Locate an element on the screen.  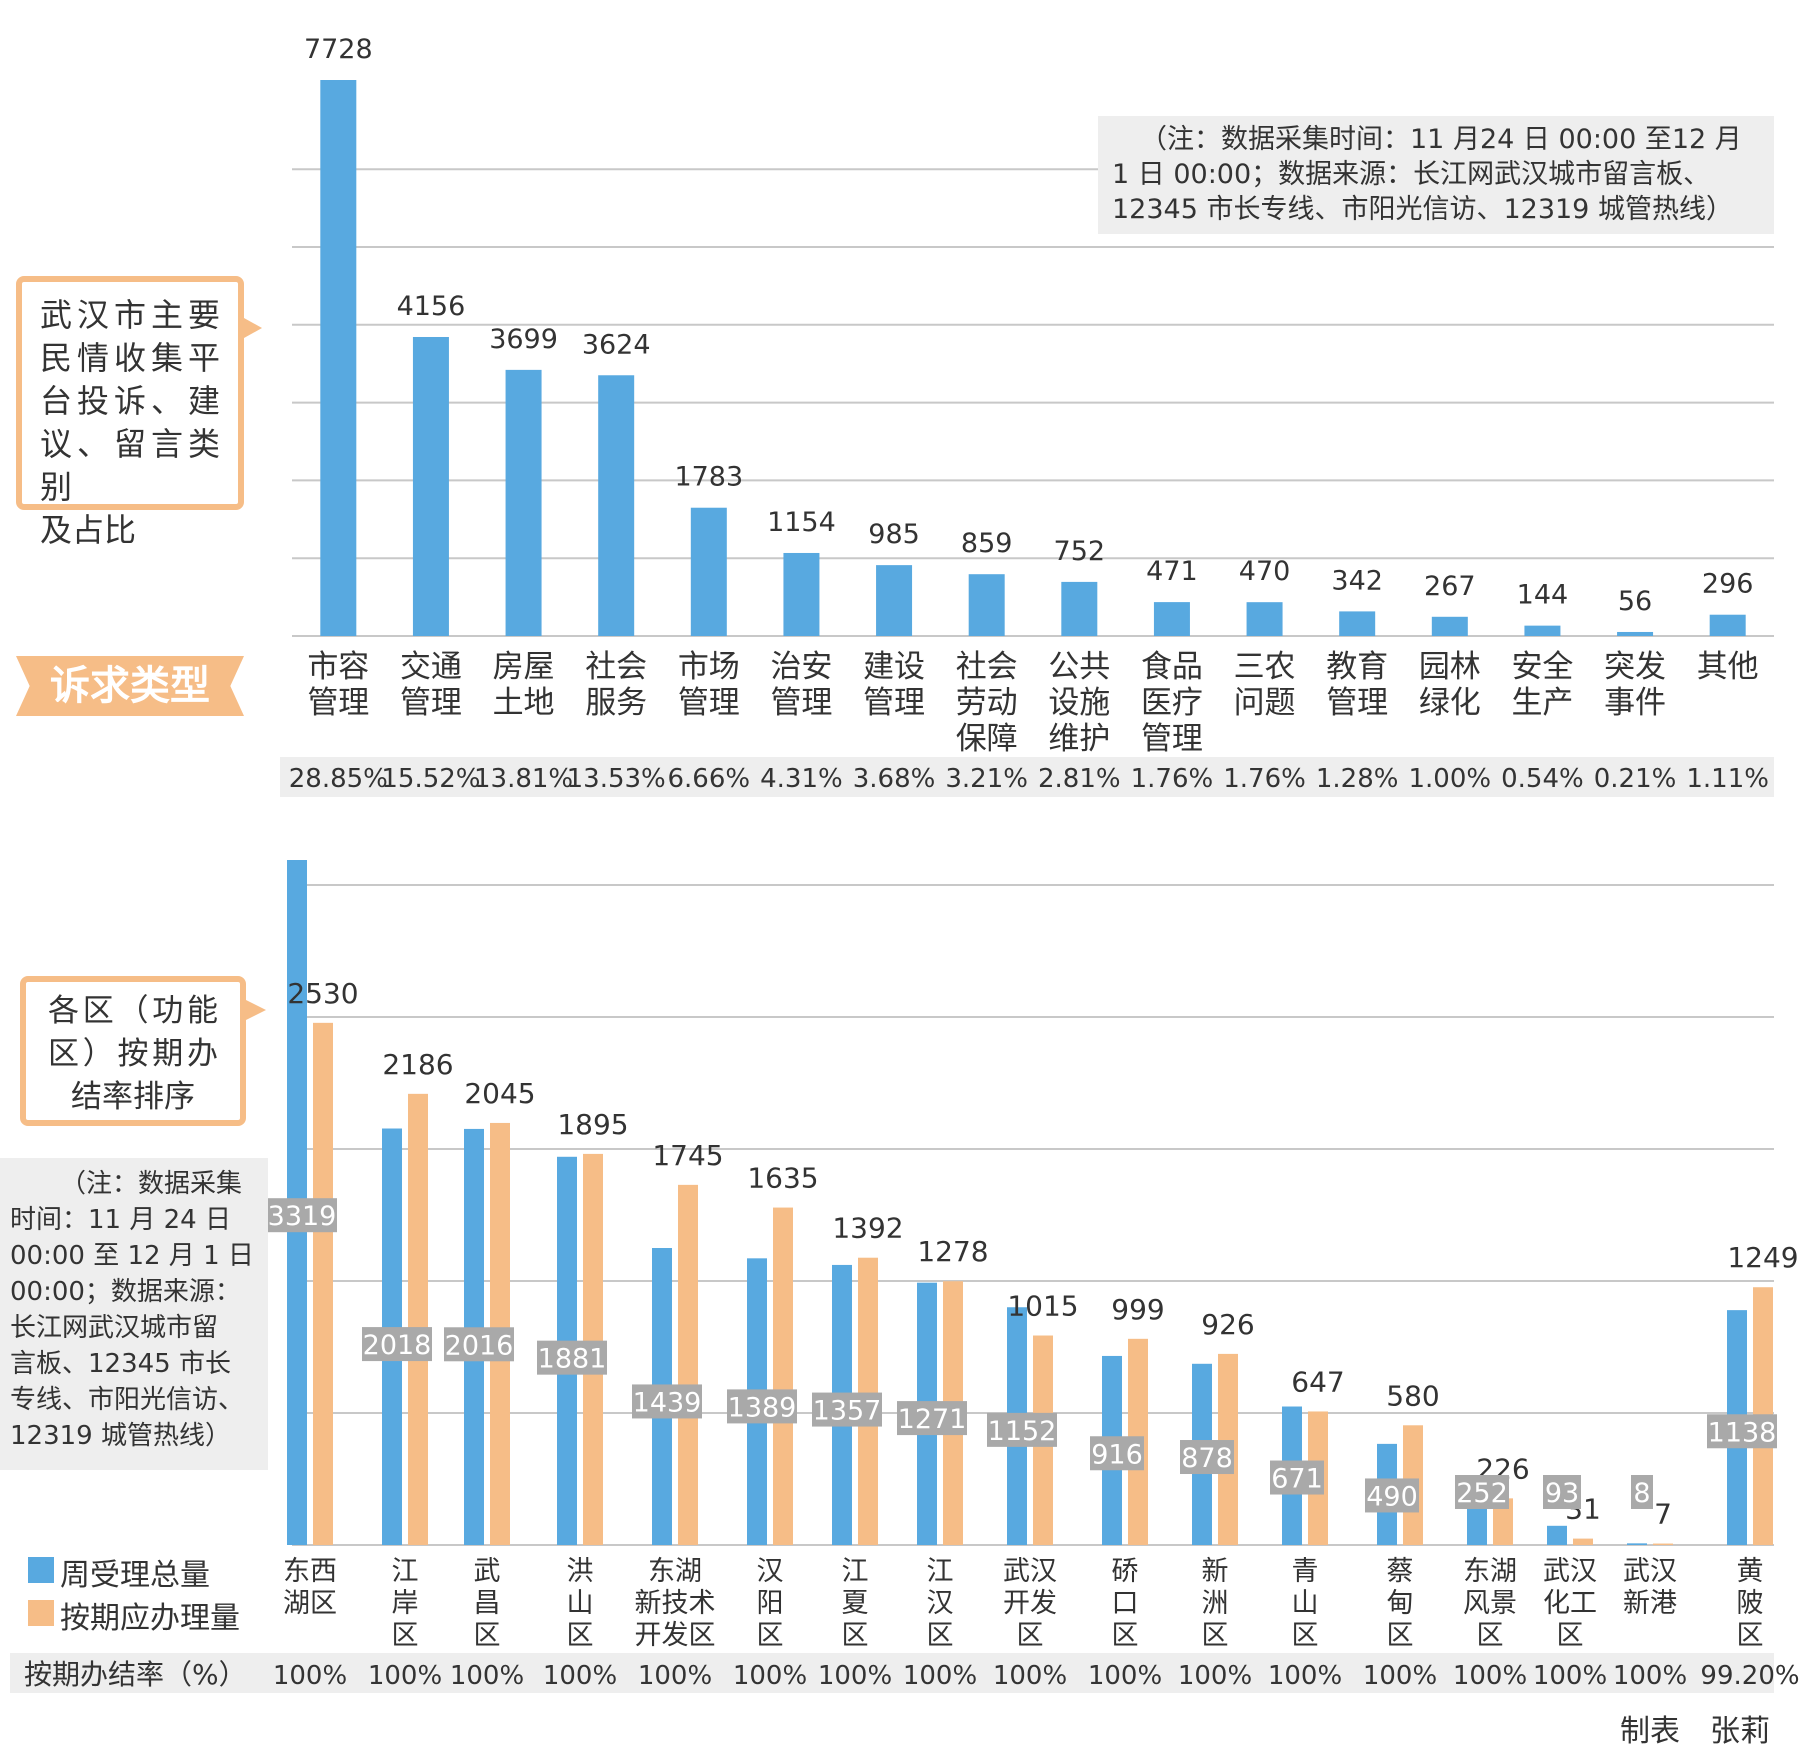
chart2-district-label: 新 is located at coordinates (1215, 1571).